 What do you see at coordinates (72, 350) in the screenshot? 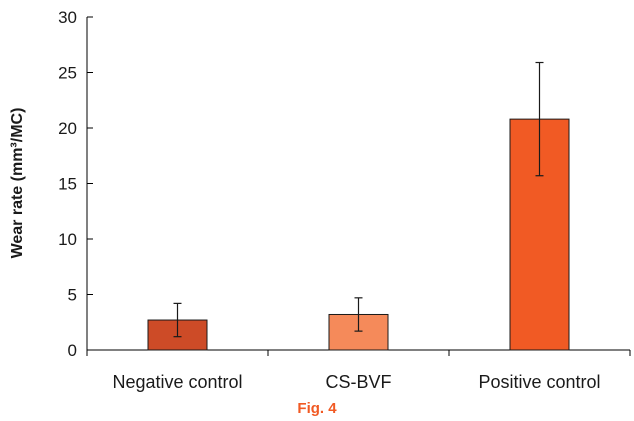
I see `y-tick-label: 0` at bounding box center [72, 350].